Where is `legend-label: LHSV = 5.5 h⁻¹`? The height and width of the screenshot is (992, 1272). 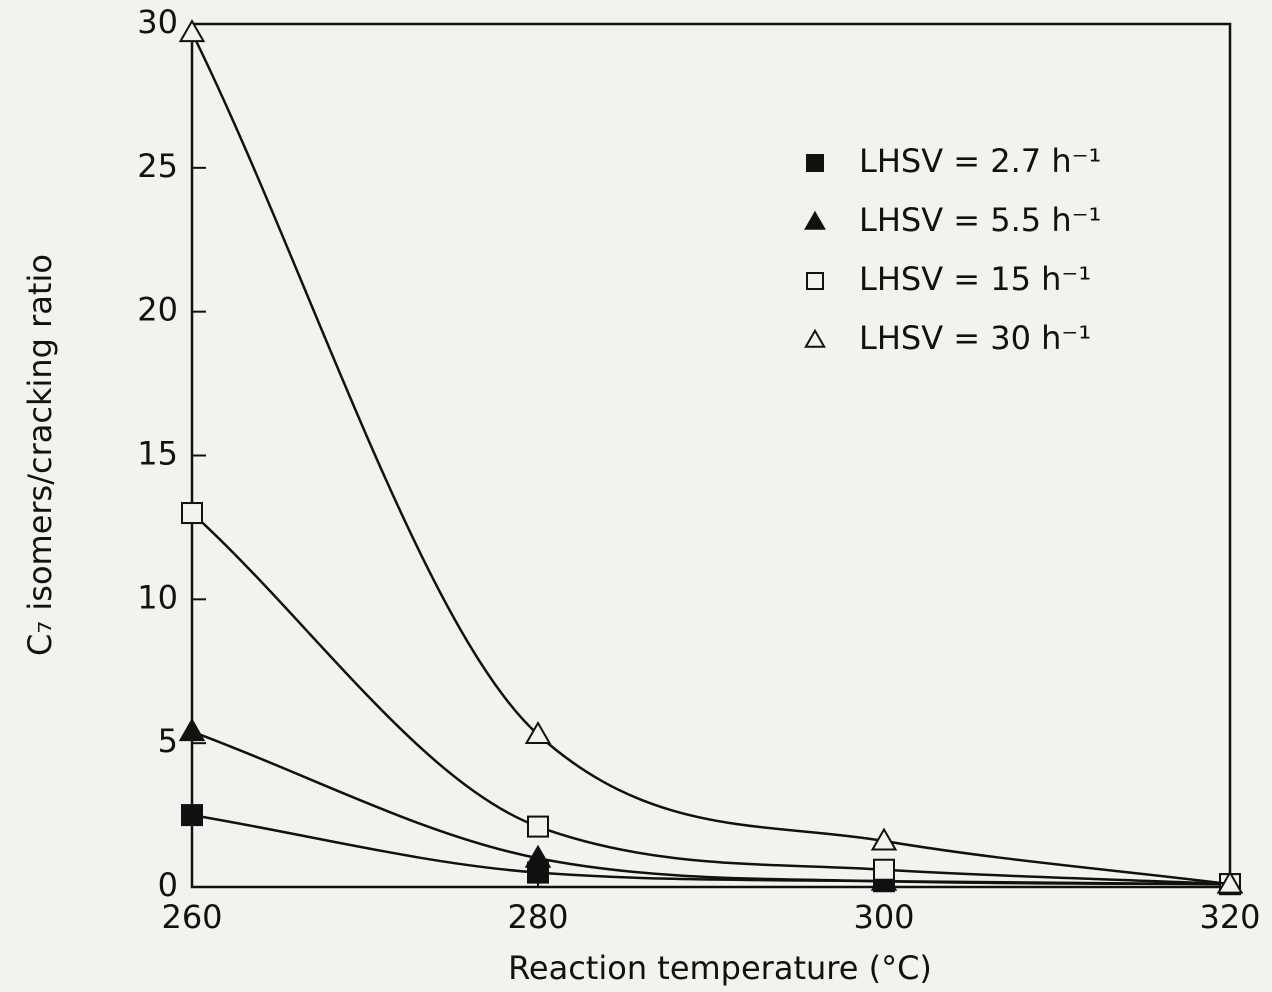
legend-label: LHSV = 5.5 h⁻¹ is located at coordinates (980, 220).